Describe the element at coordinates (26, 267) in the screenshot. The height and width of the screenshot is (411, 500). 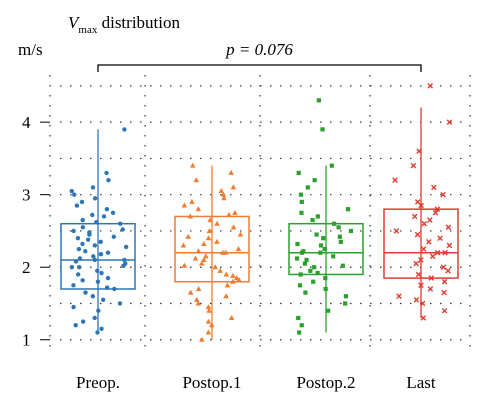
I see `y-tick-label: 2` at that location.